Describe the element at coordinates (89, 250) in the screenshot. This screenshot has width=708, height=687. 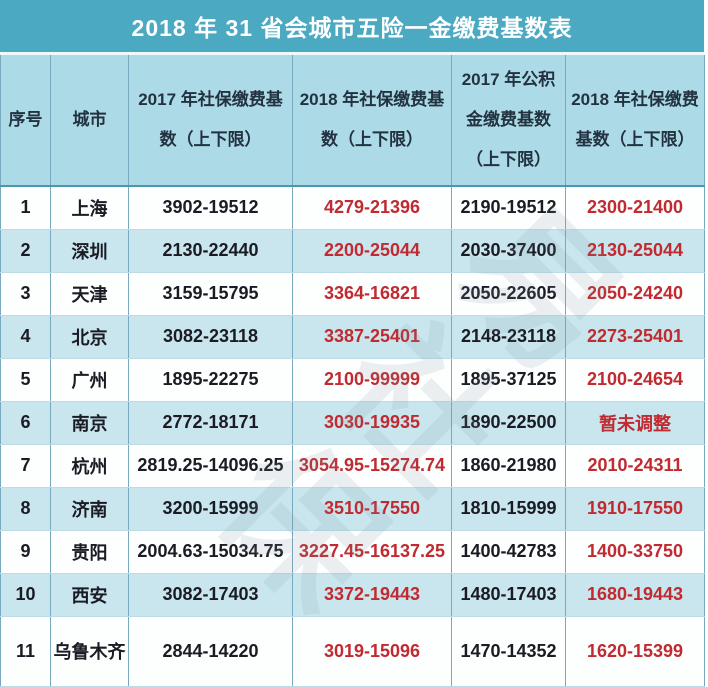
I see `cell-city: 深圳` at that location.